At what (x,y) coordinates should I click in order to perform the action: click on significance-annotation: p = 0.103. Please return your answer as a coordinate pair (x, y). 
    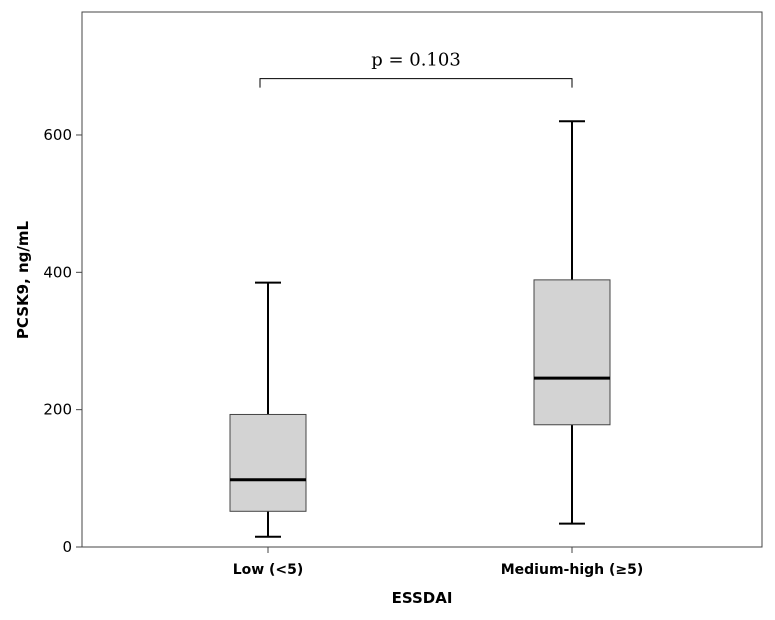
    Looking at the image, I should click on (416, 69).